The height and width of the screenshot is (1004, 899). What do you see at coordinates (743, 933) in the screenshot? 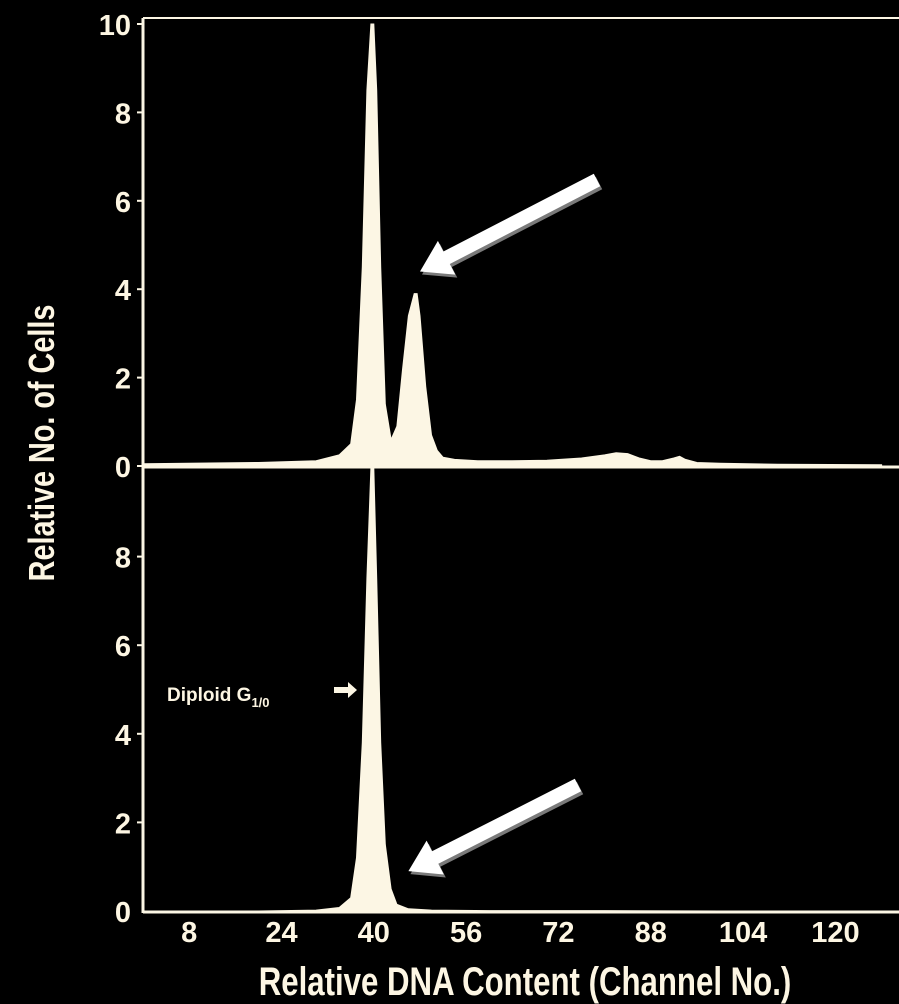
I see `x-tick-label: 104` at bounding box center [743, 933].